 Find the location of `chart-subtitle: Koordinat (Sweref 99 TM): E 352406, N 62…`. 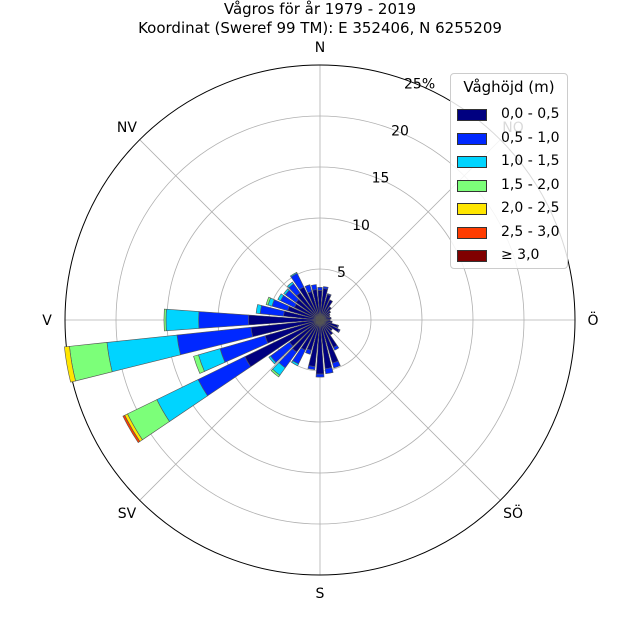

chart-subtitle: Koordinat (Sweref 99 TM): E 352406, N 62… is located at coordinates (320, 28).